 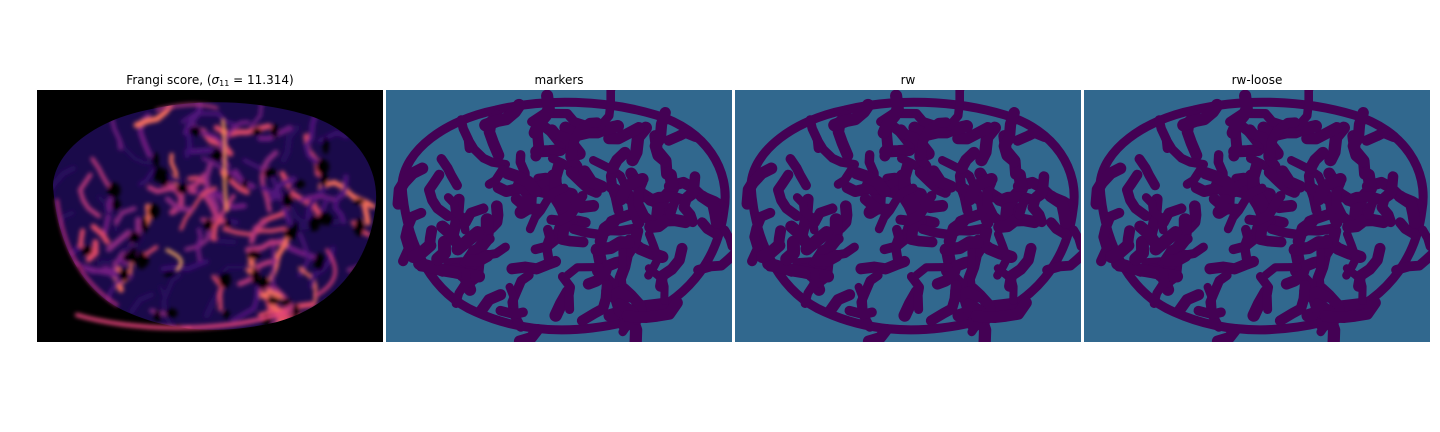 What do you see at coordinates (559, 80) in the screenshot?
I see `panel-title-markers: markers` at bounding box center [559, 80].